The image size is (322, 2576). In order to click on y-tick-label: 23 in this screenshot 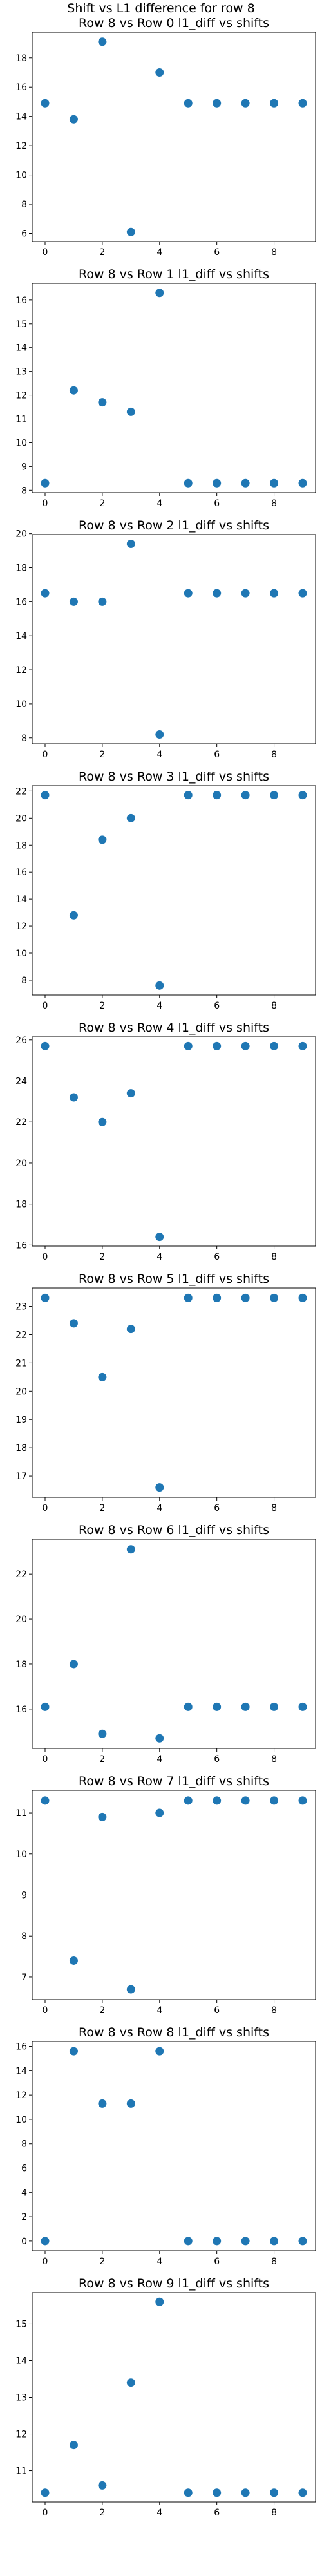, I will do `click(21, 1307)`.